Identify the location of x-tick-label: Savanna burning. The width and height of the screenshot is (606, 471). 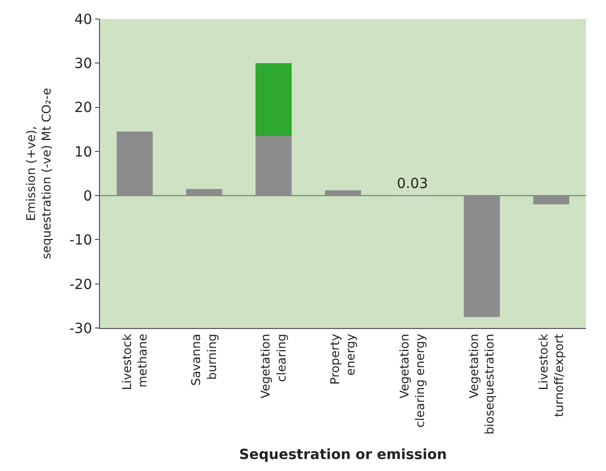
(204, 360).